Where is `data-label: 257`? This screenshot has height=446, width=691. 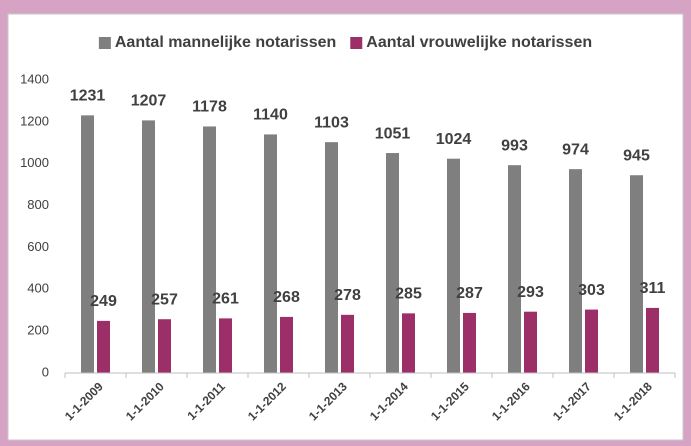 data-label: 257 is located at coordinates (164, 299).